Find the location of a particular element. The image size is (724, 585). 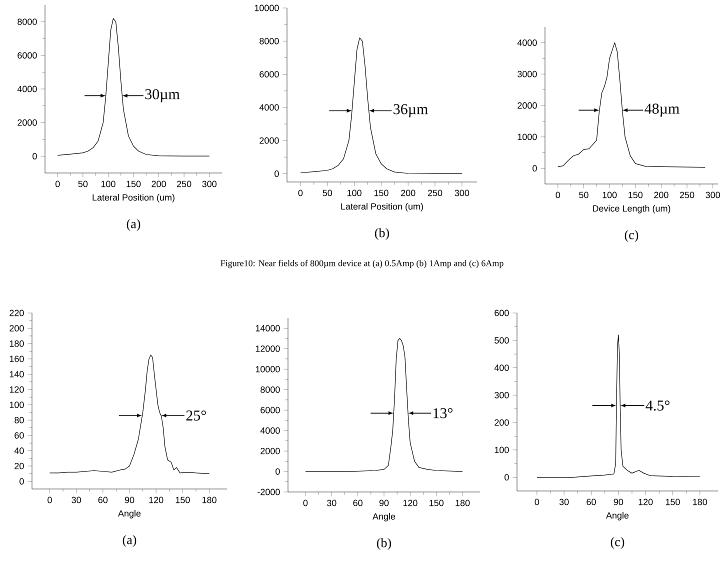

y-tick-label: 20 is located at coordinates (19, 466).